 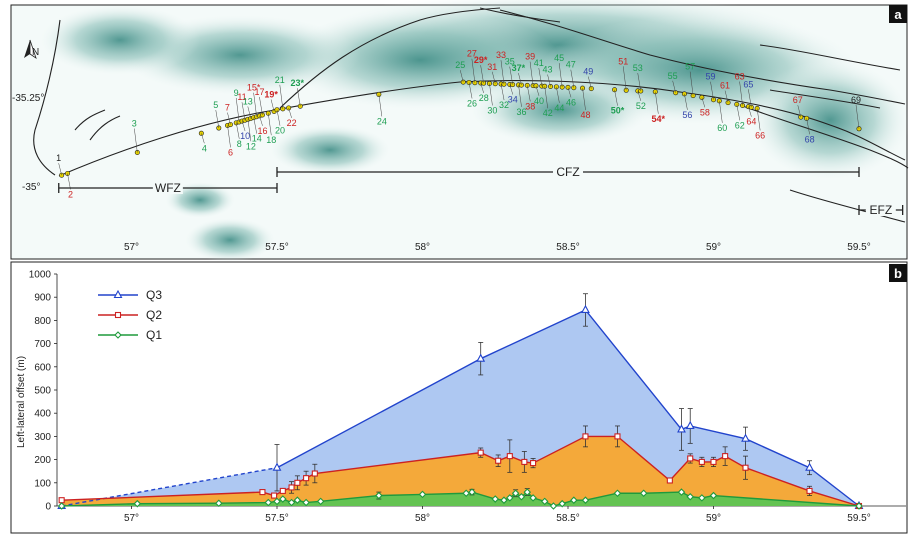 I want to click on lat-label: -35.25°, so click(x=28, y=98).